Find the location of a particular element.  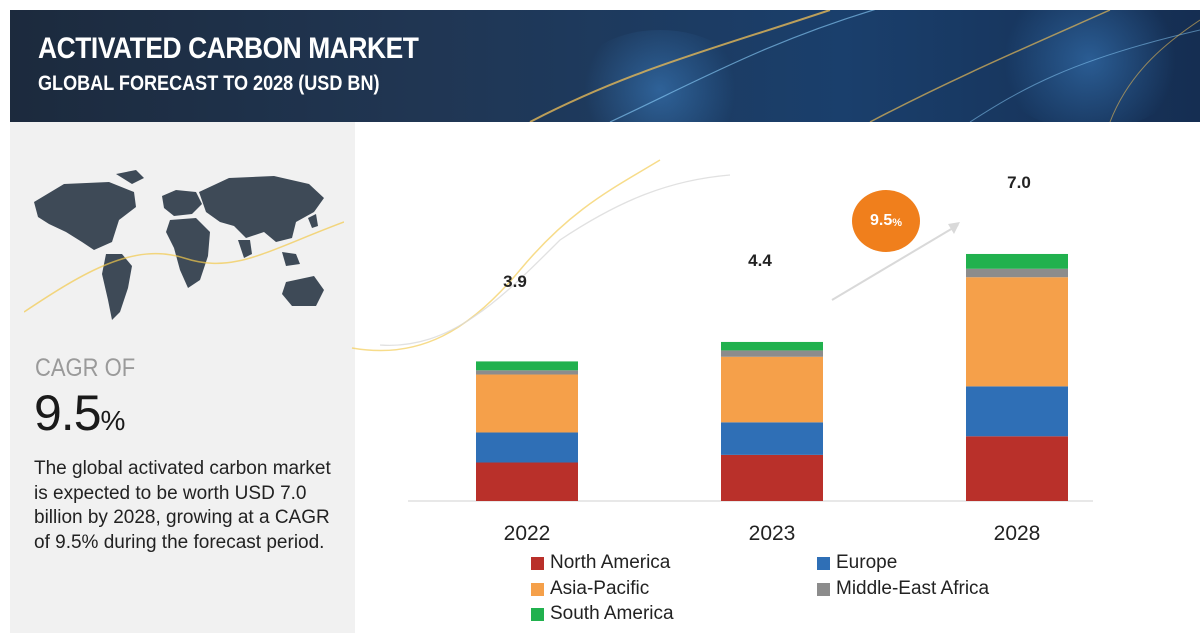

bar-segment-2022-asia-pacific is located at coordinates (527, 403).